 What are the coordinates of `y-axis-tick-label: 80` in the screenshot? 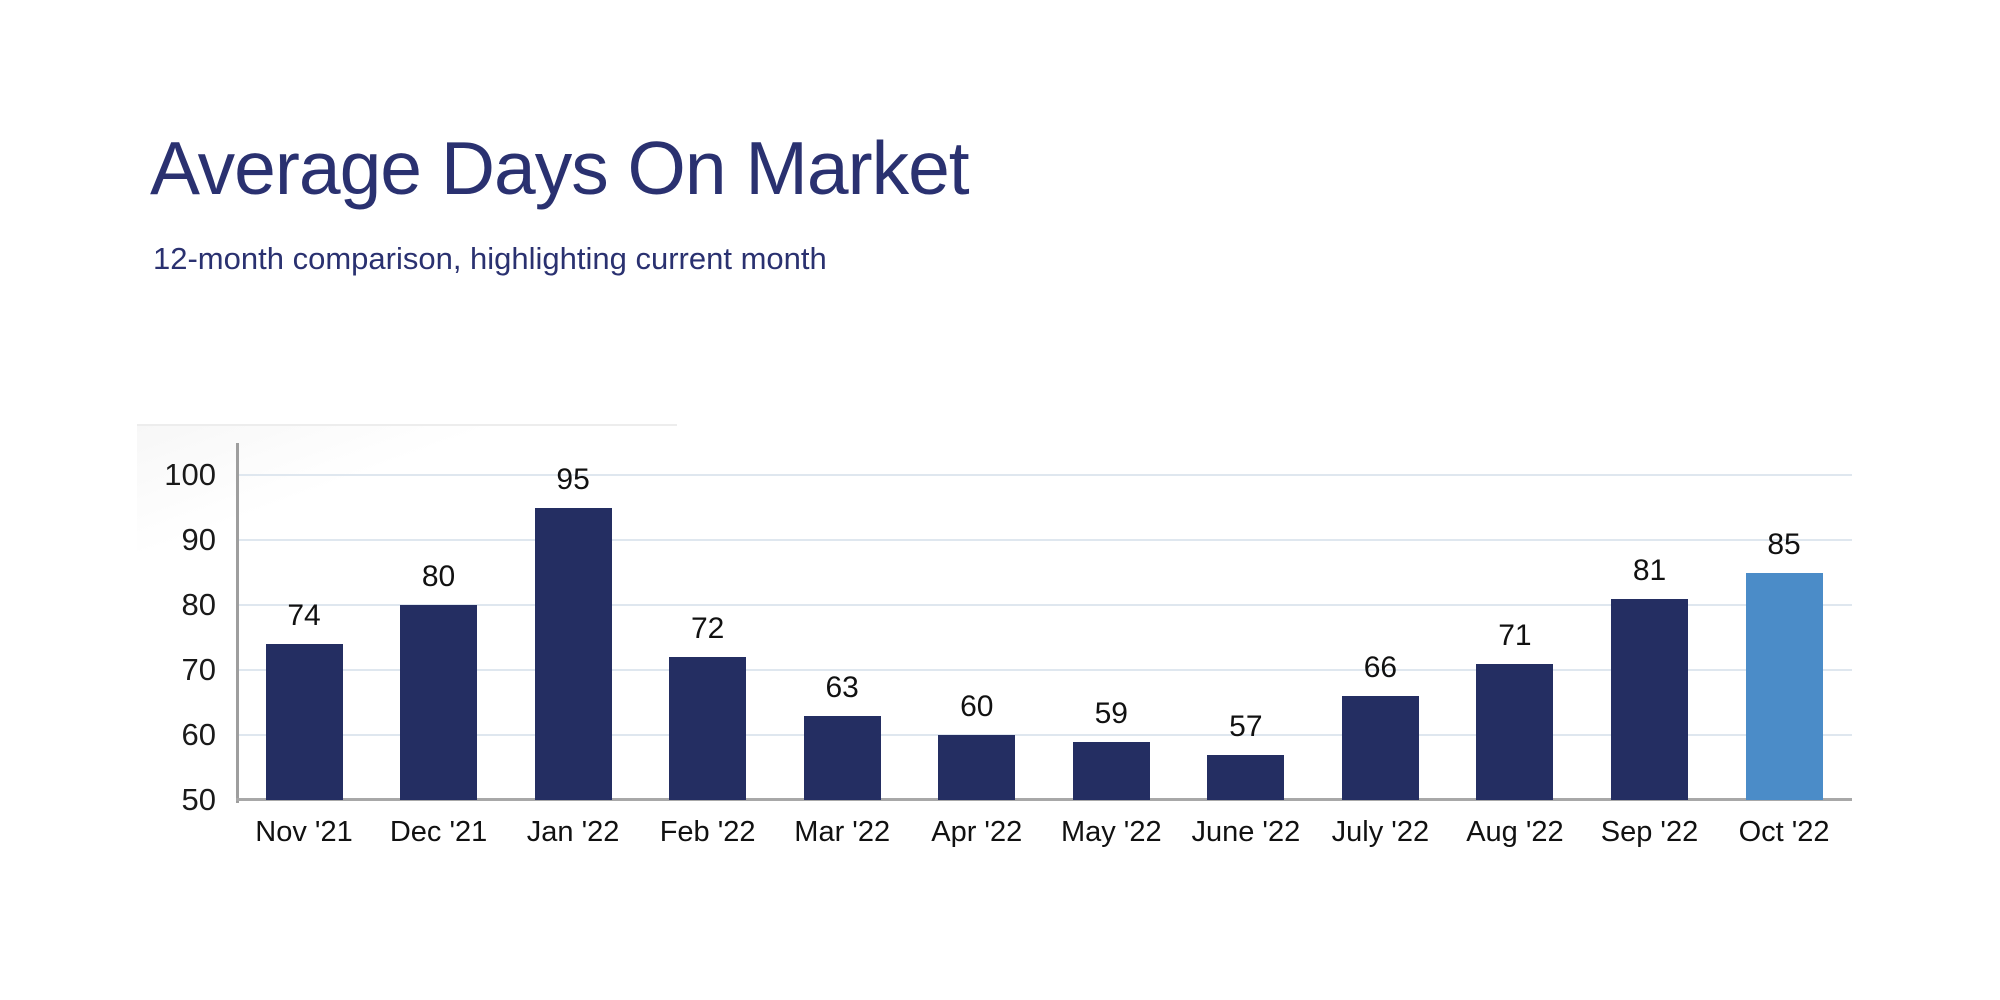 It's located at (198, 604).